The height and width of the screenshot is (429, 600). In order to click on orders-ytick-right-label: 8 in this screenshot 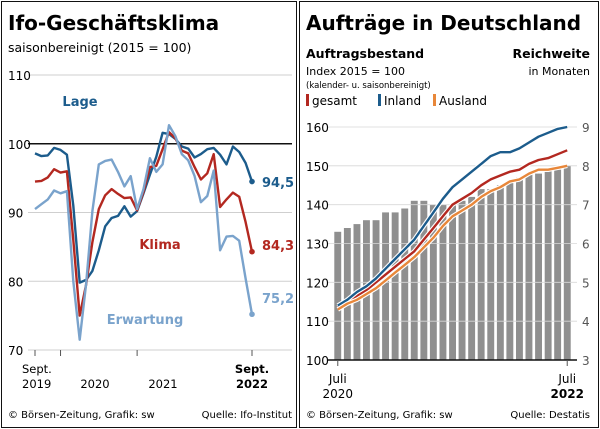, I will do `click(586, 167)`.